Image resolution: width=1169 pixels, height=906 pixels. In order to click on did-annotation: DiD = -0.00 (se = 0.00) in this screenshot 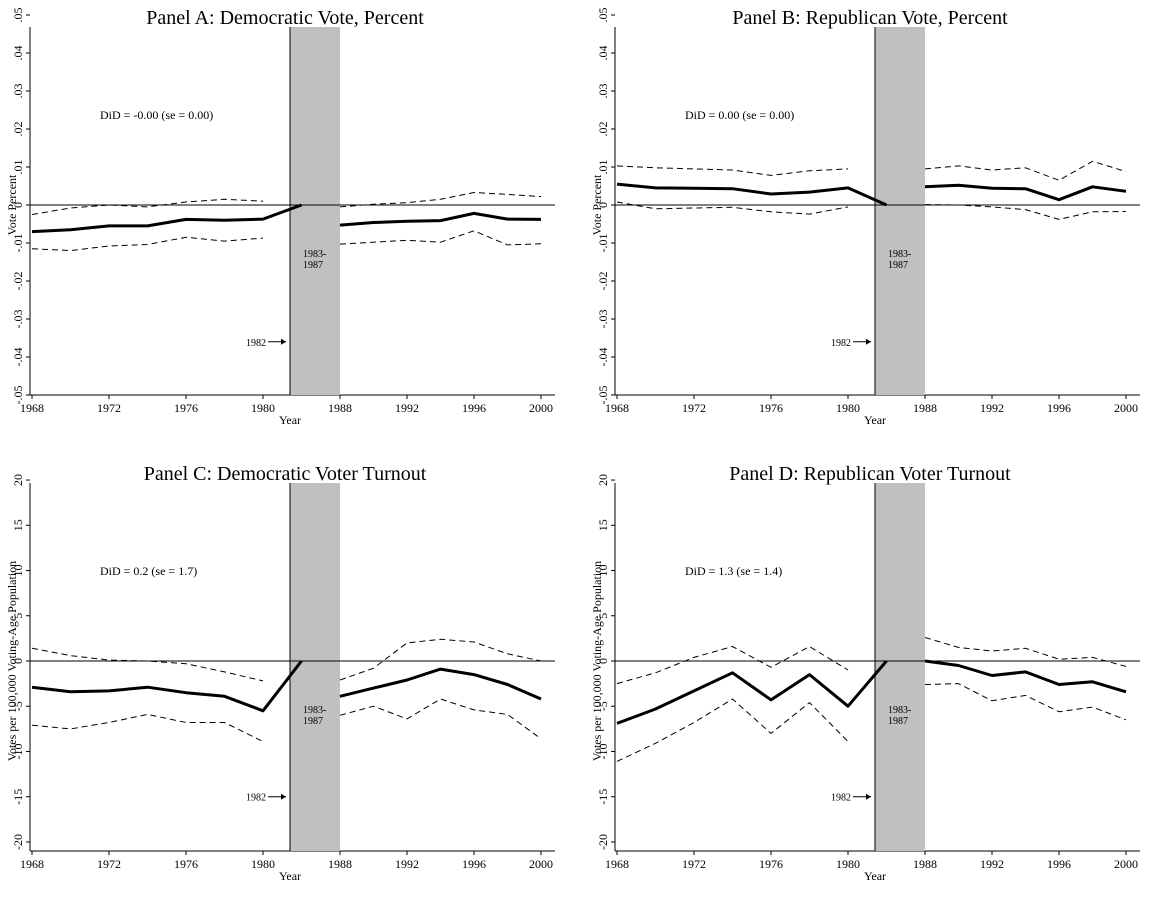, I will do `click(156, 115)`.